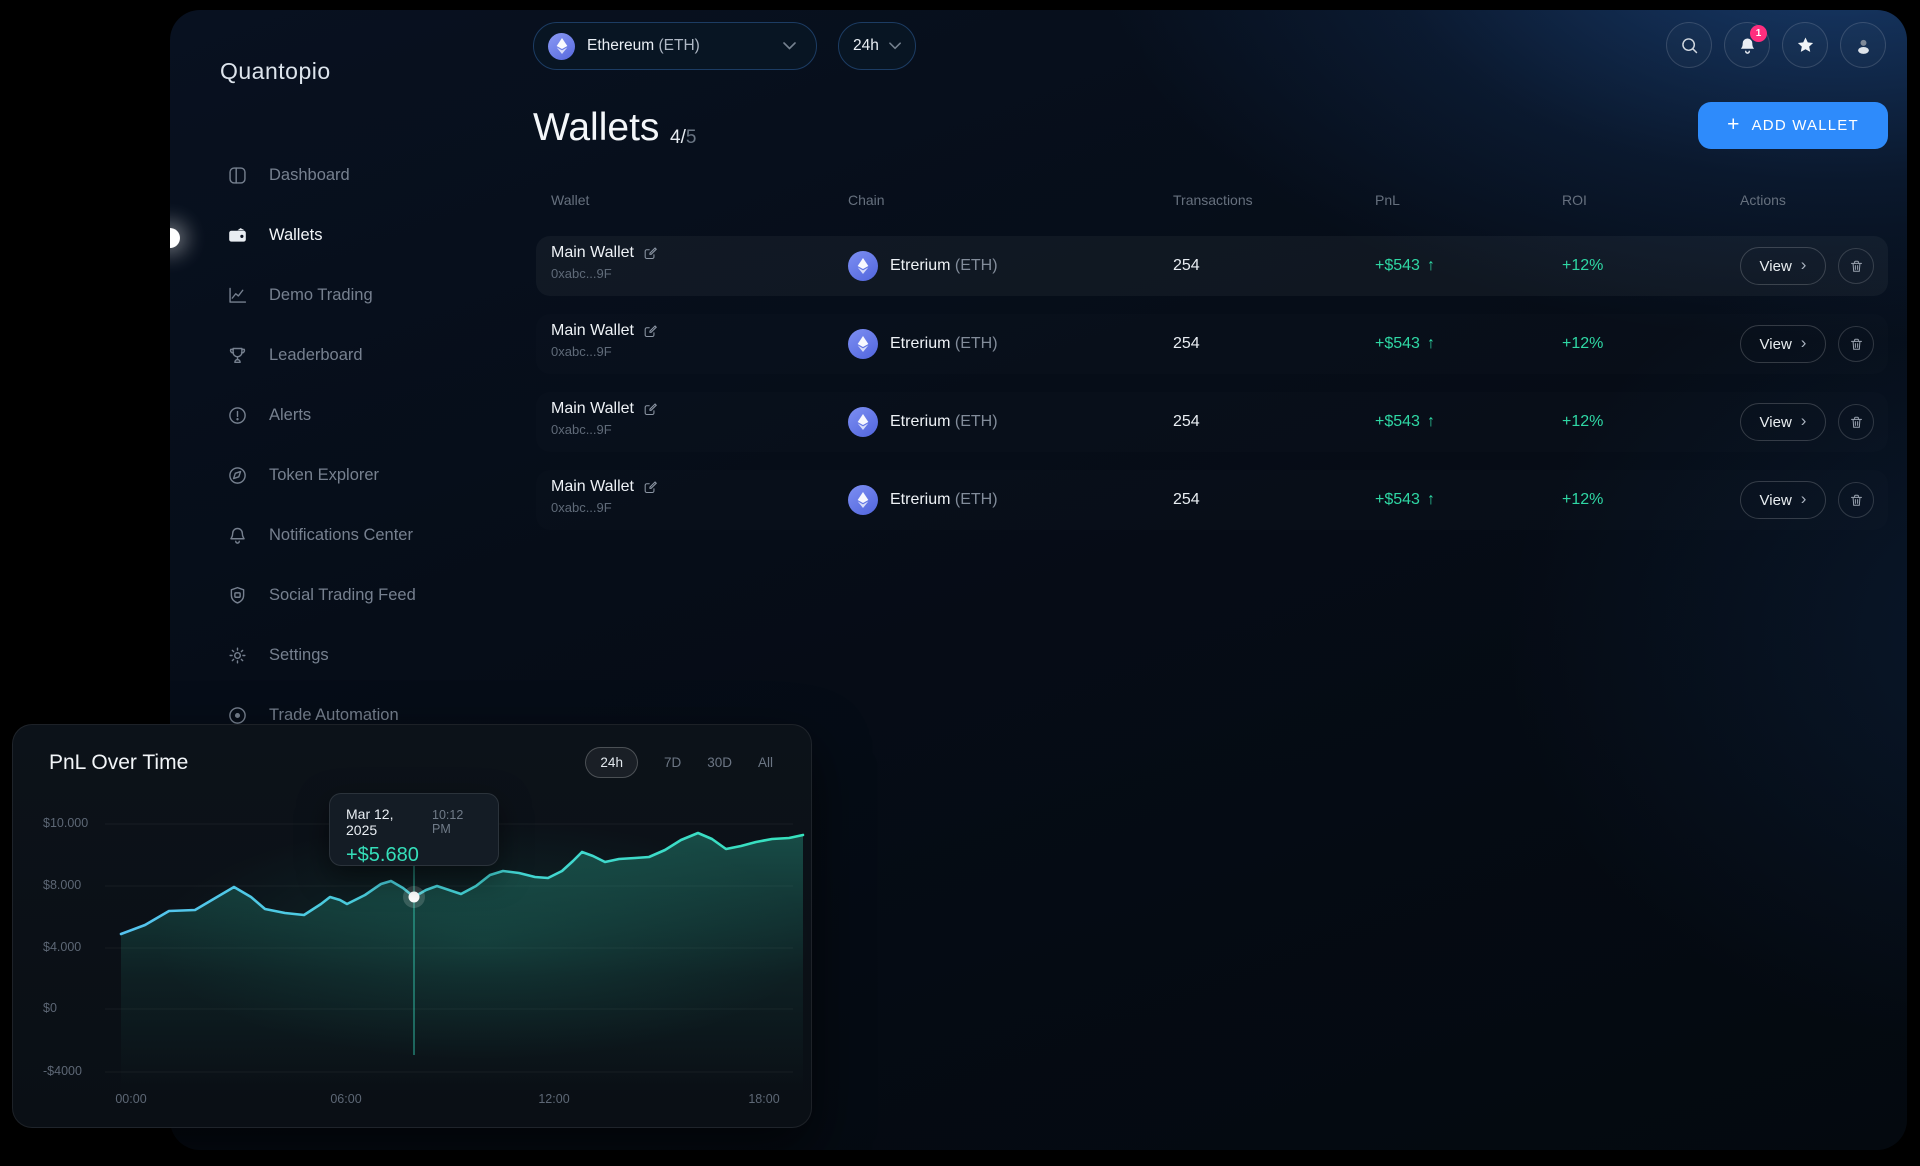  What do you see at coordinates (320, 595) in the screenshot?
I see `sidebar-item-social-trading-feed: Social Trading Feed` at bounding box center [320, 595].